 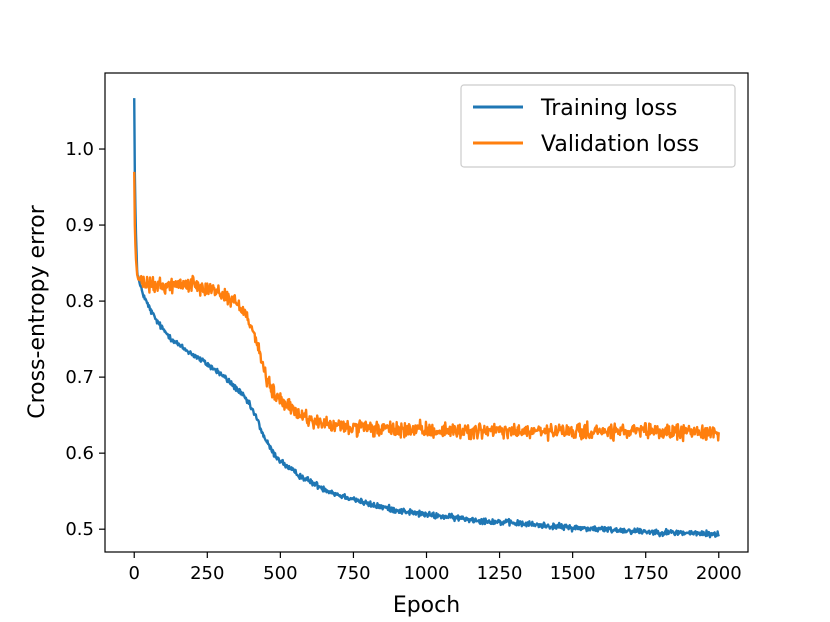 I want to click on x-tick-label: 1250, so click(x=500, y=573).